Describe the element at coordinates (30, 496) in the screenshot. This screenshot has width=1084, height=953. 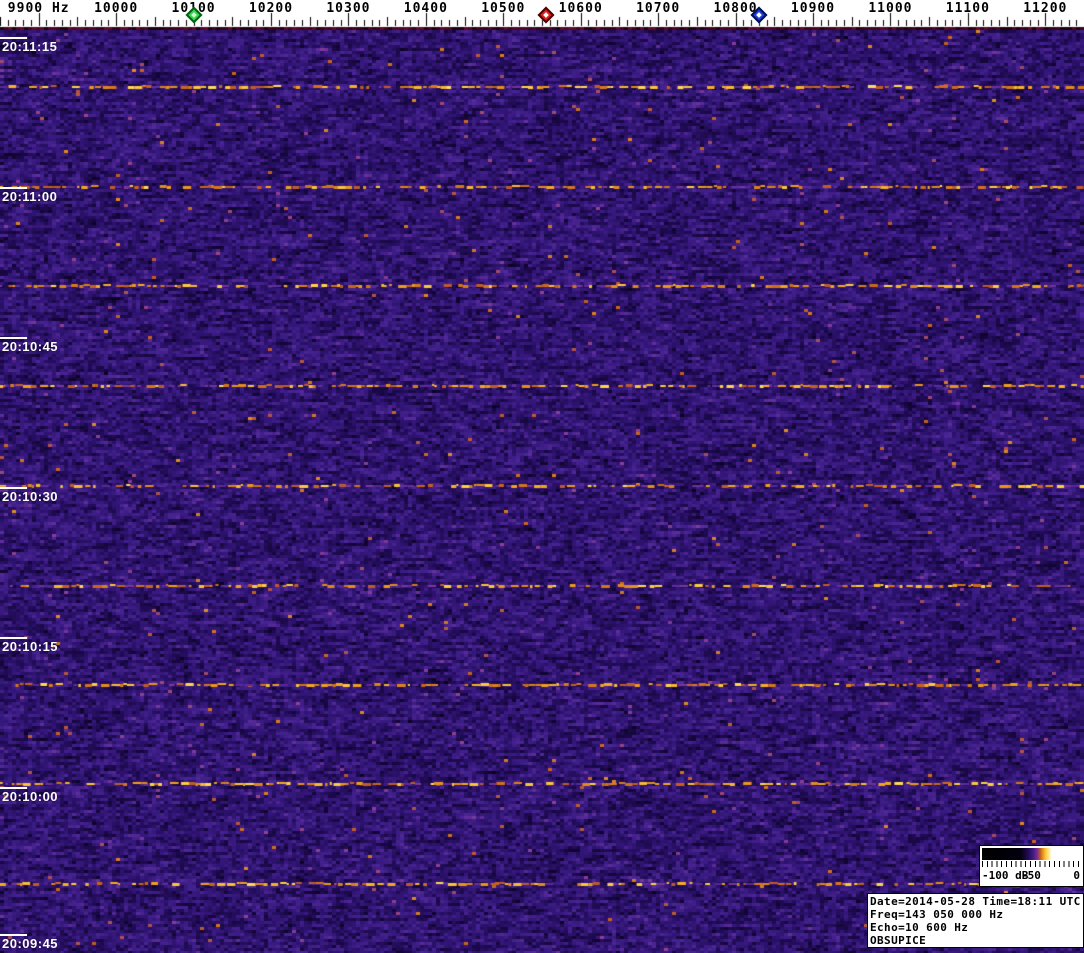
I see `time-label: 20:10:30` at that location.